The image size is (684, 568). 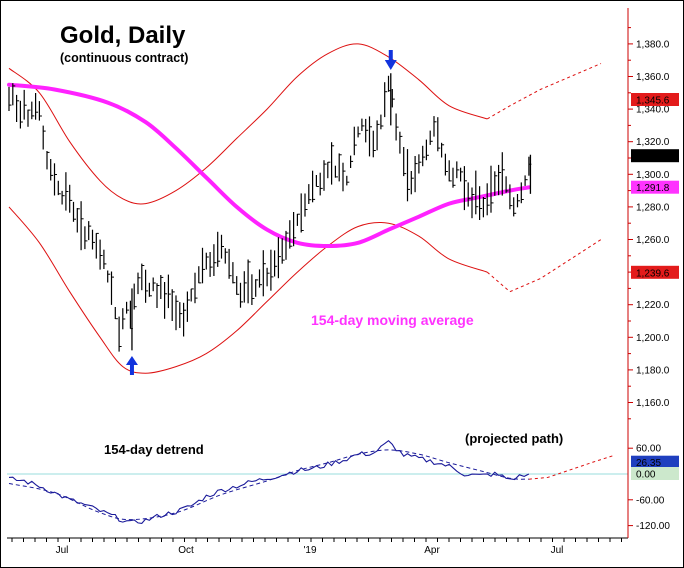 I want to click on price-value-label: 1,345.6, so click(x=655, y=100).